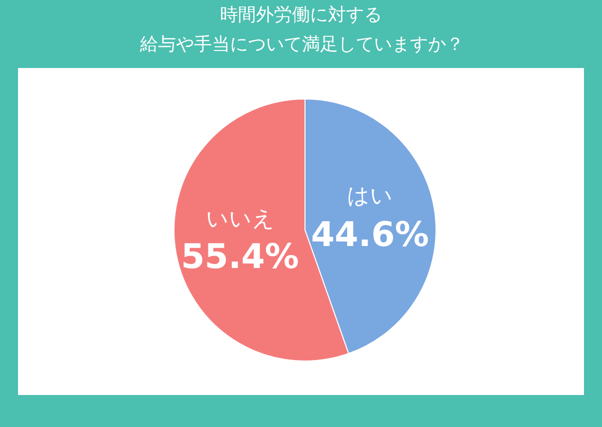 The width and height of the screenshot is (602, 427). Describe the element at coordinates (301, 44) in the screenshot. I see `chart-subtitle: 給与や手当について満足していますか？` at that location.